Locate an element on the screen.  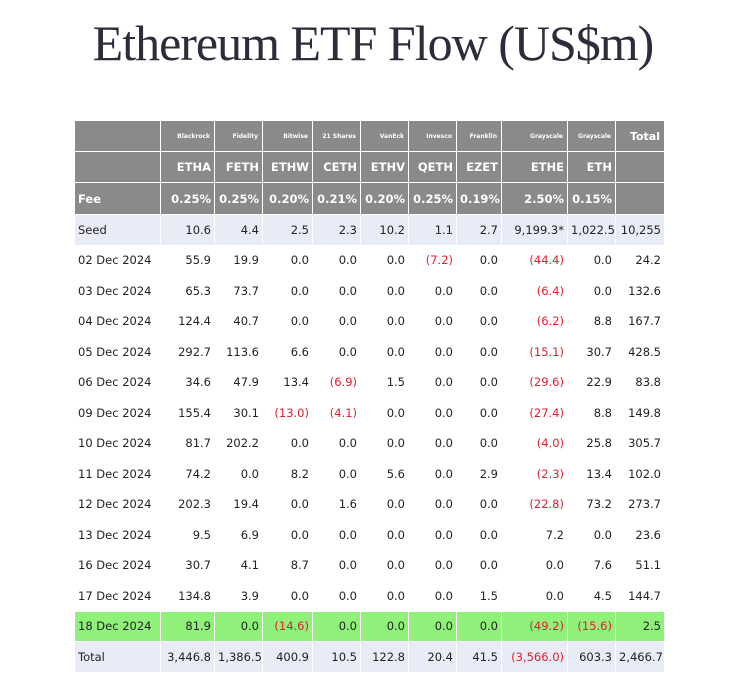
row-label: 04 Dec 2024 is located at coordinates (117, 321).